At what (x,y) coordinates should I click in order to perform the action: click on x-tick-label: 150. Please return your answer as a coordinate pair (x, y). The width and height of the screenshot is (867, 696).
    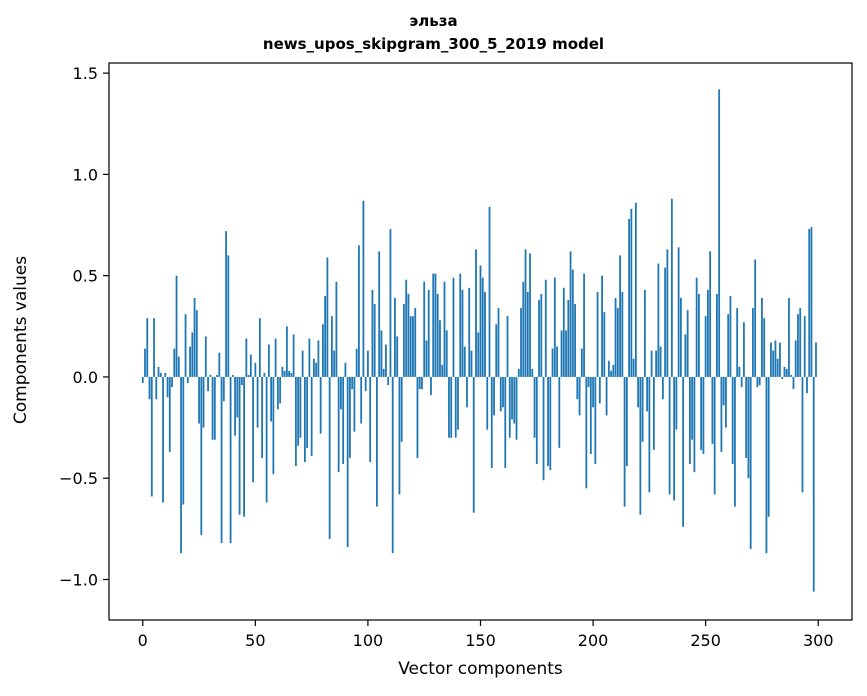
    Looking at the image, I should click on (480, 640).